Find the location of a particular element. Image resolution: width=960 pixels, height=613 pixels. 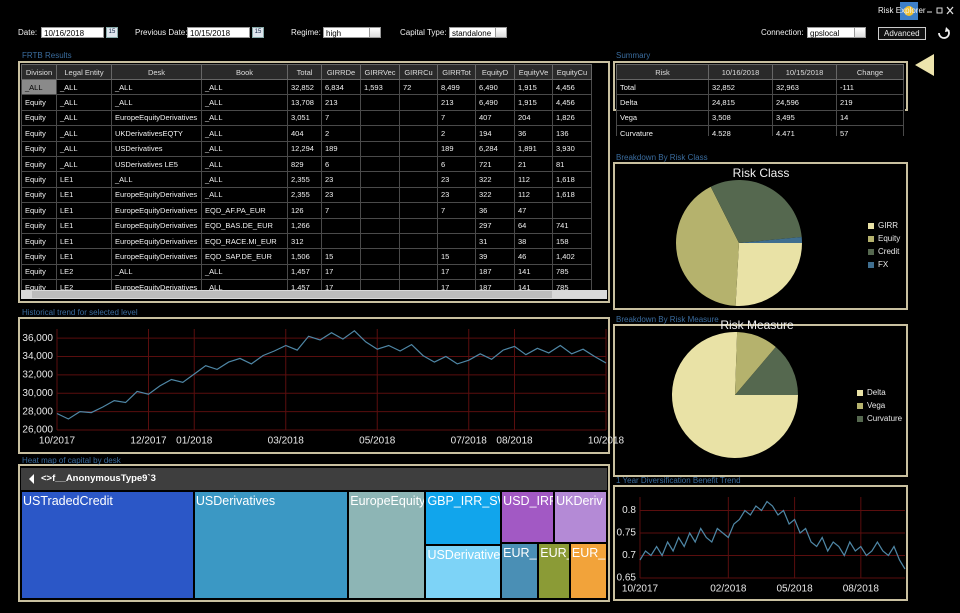

x-tick-label: 02/2018 is located at coordinates (728, 589).